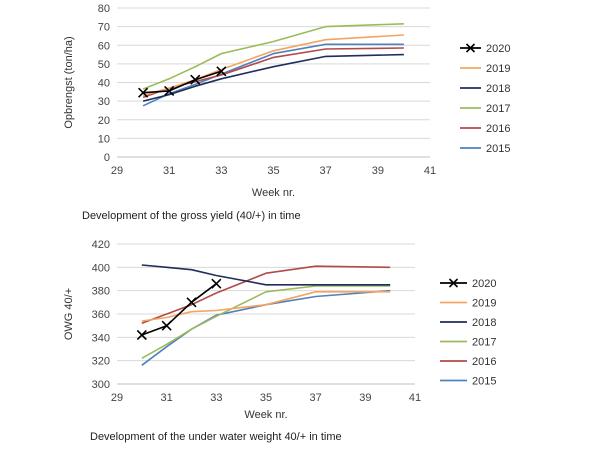 The width and height of the screenshot is (600, 450). I want to click on y-axis-label: Opbrengst (ton/ha), so click(69, 82).